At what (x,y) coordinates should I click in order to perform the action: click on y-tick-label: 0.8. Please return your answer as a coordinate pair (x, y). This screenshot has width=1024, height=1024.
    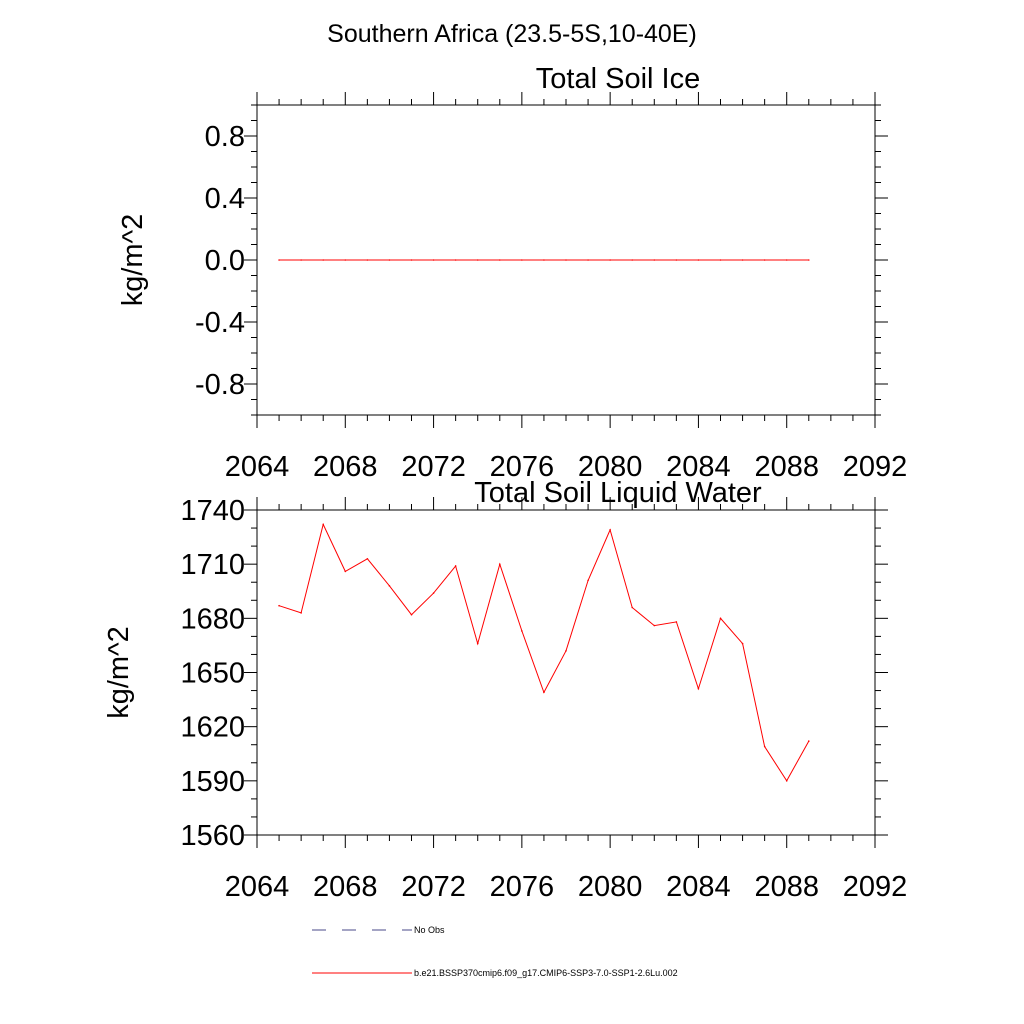
    Looking at the image, I should click on (225, 137).